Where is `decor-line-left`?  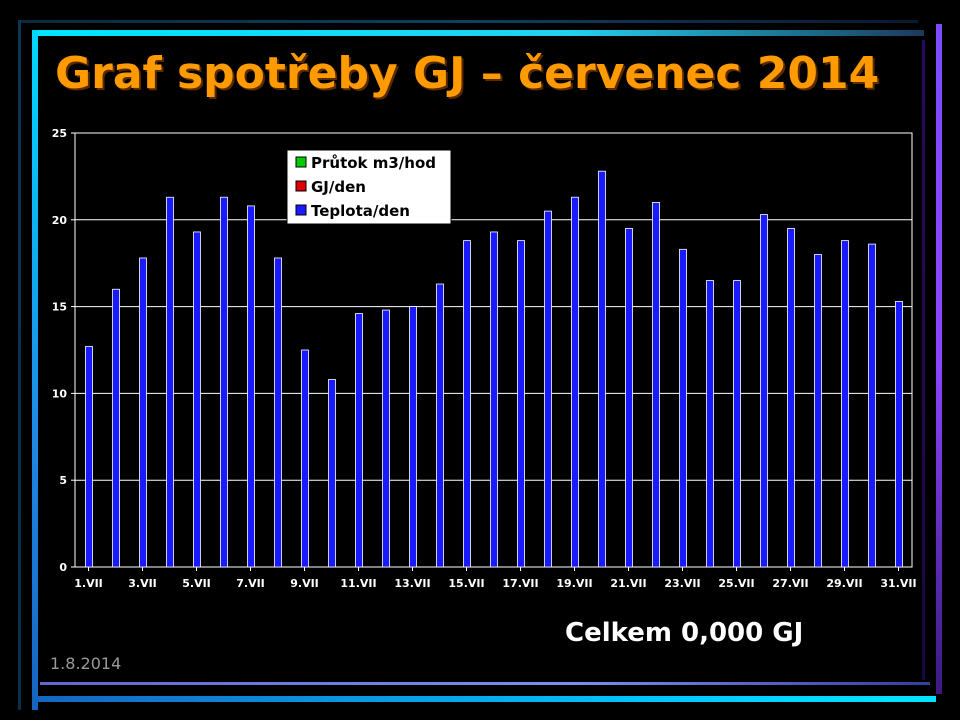 decor-line-left is located at coordinates (35, 370).